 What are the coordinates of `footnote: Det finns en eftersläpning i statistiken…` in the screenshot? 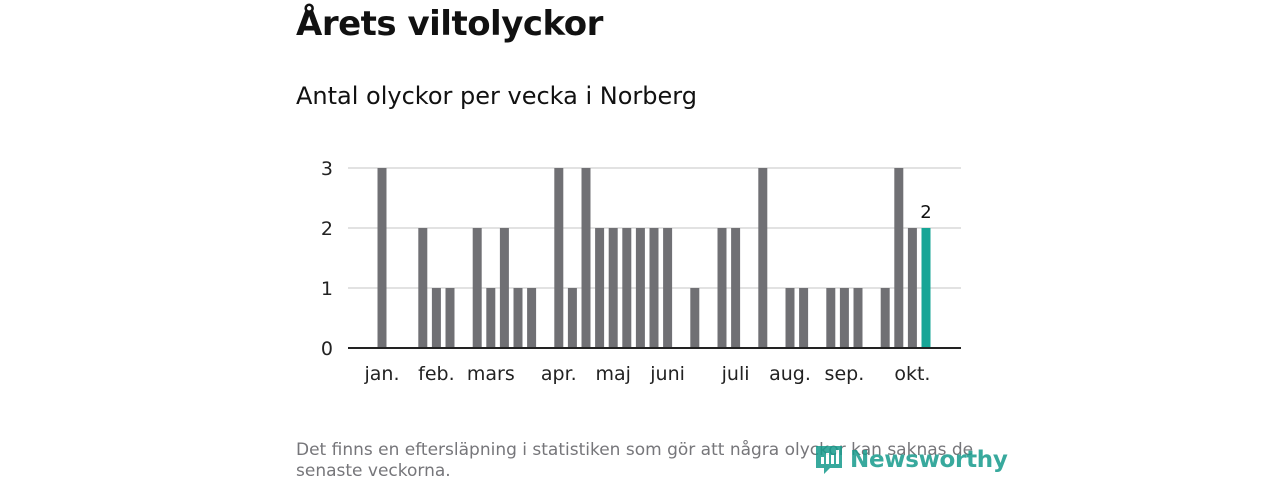 It's located at (635, 460).